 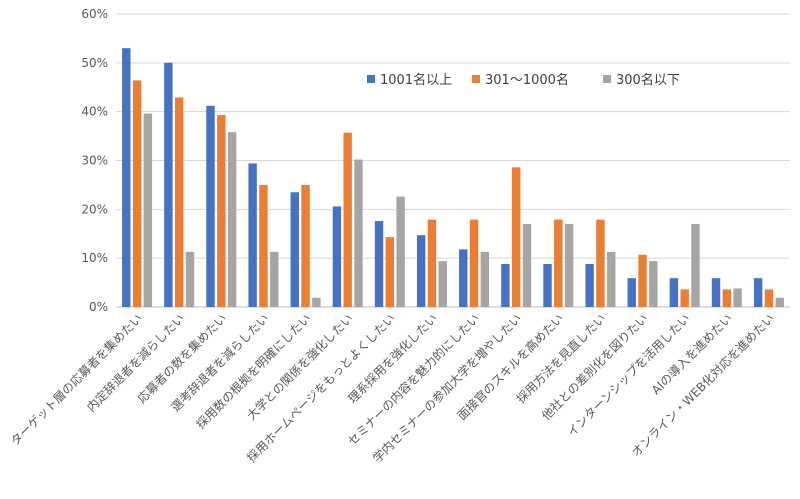 I want to click on y-tick-label: 0%, so click(x=98, y=307).